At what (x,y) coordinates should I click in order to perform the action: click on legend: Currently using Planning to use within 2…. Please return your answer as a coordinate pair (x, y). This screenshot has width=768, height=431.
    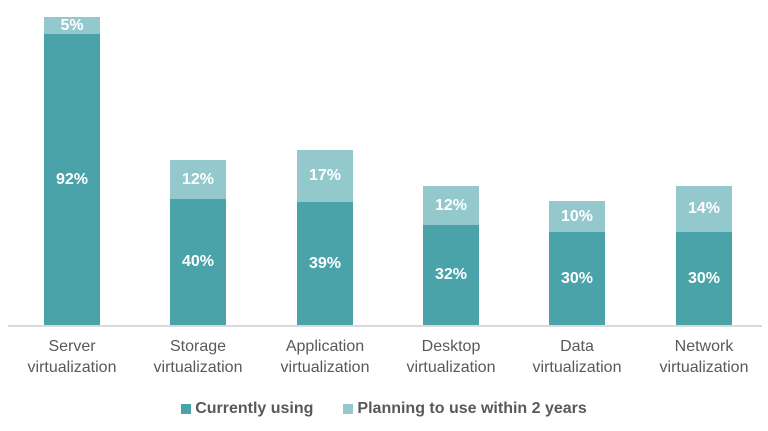
    Looking at the image, I should click on (384, 409).